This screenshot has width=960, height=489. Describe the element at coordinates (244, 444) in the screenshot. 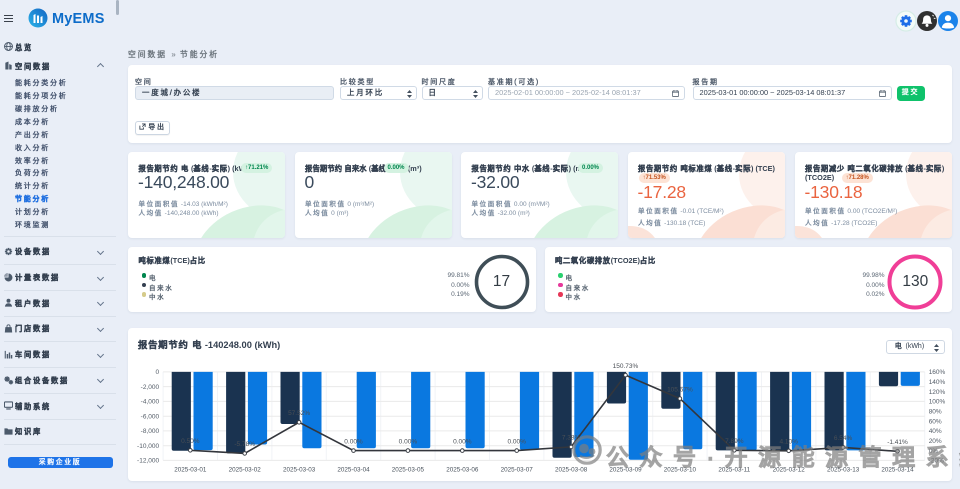

I see `svg-text: -5.78%` at that location.